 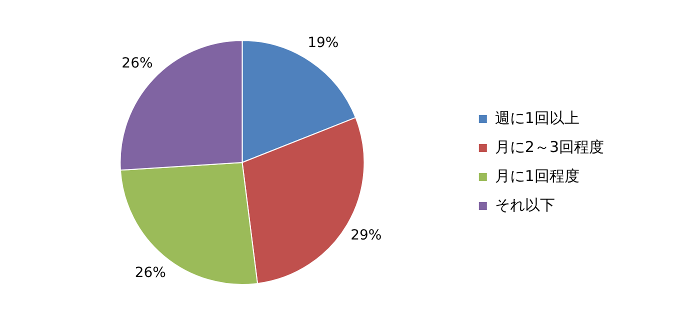 What do you see at coordinates (366, 235) in the screenshot?
I see `data-label: 29%` at bounding box center [366, 235].